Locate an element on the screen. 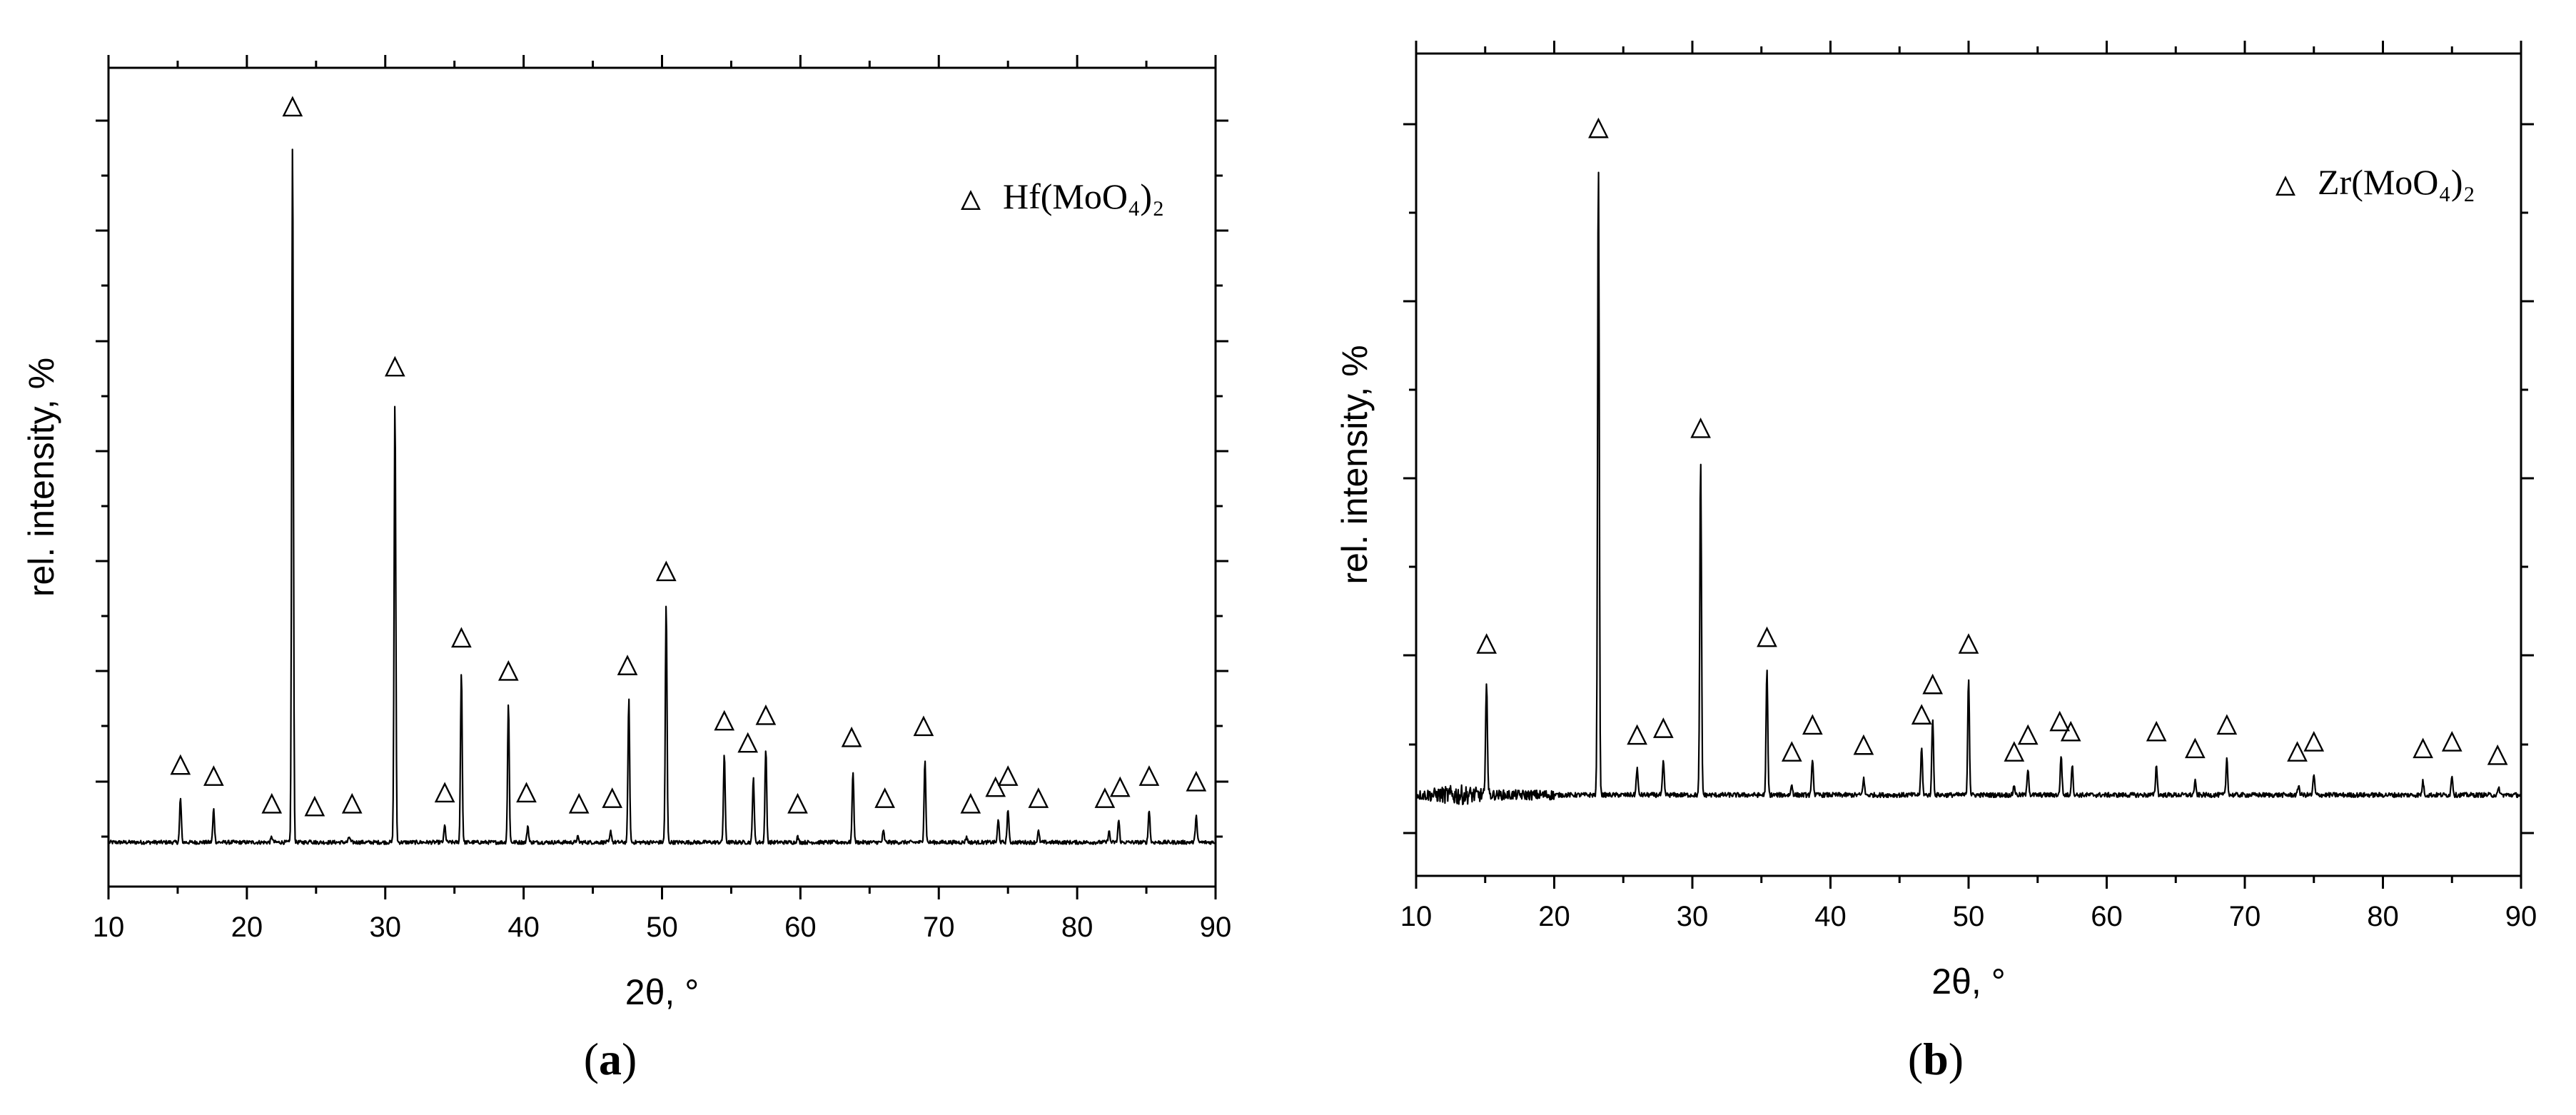 This screenshot has width=2576, height=1115. panel-label: (b) is located at coordinates (1936, 1059).